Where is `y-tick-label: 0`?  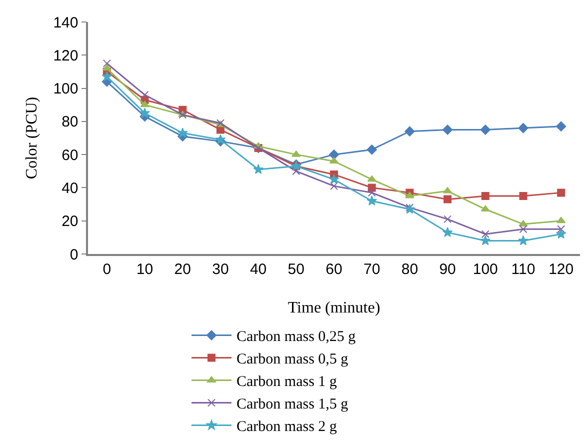
y-tick-label: 0 is located at coordinates (74, 255).